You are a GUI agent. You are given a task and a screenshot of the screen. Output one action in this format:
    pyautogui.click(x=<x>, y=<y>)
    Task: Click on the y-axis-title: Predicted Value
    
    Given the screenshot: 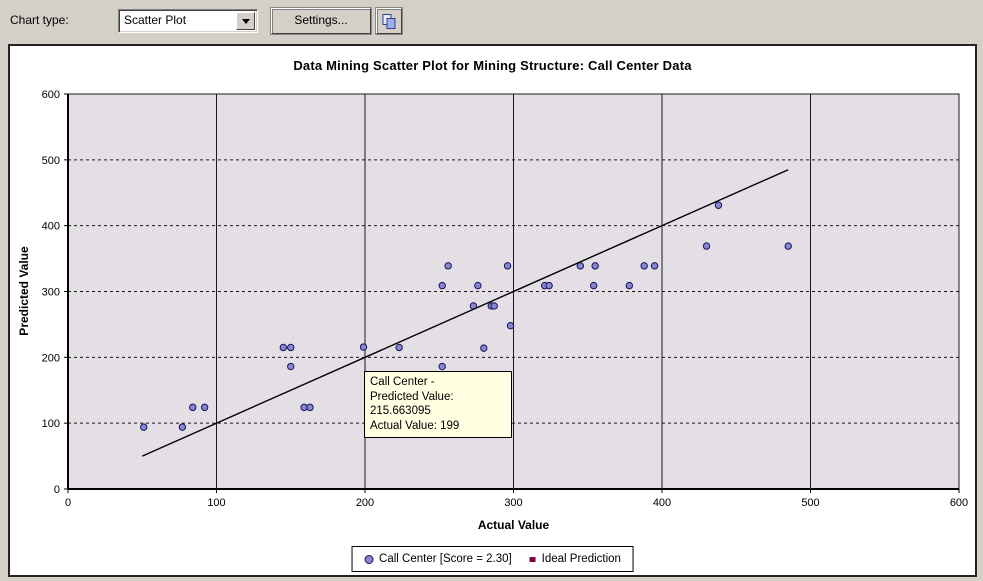 What is the action you would take?
    pyautogui.click(x=24, y=291)
    